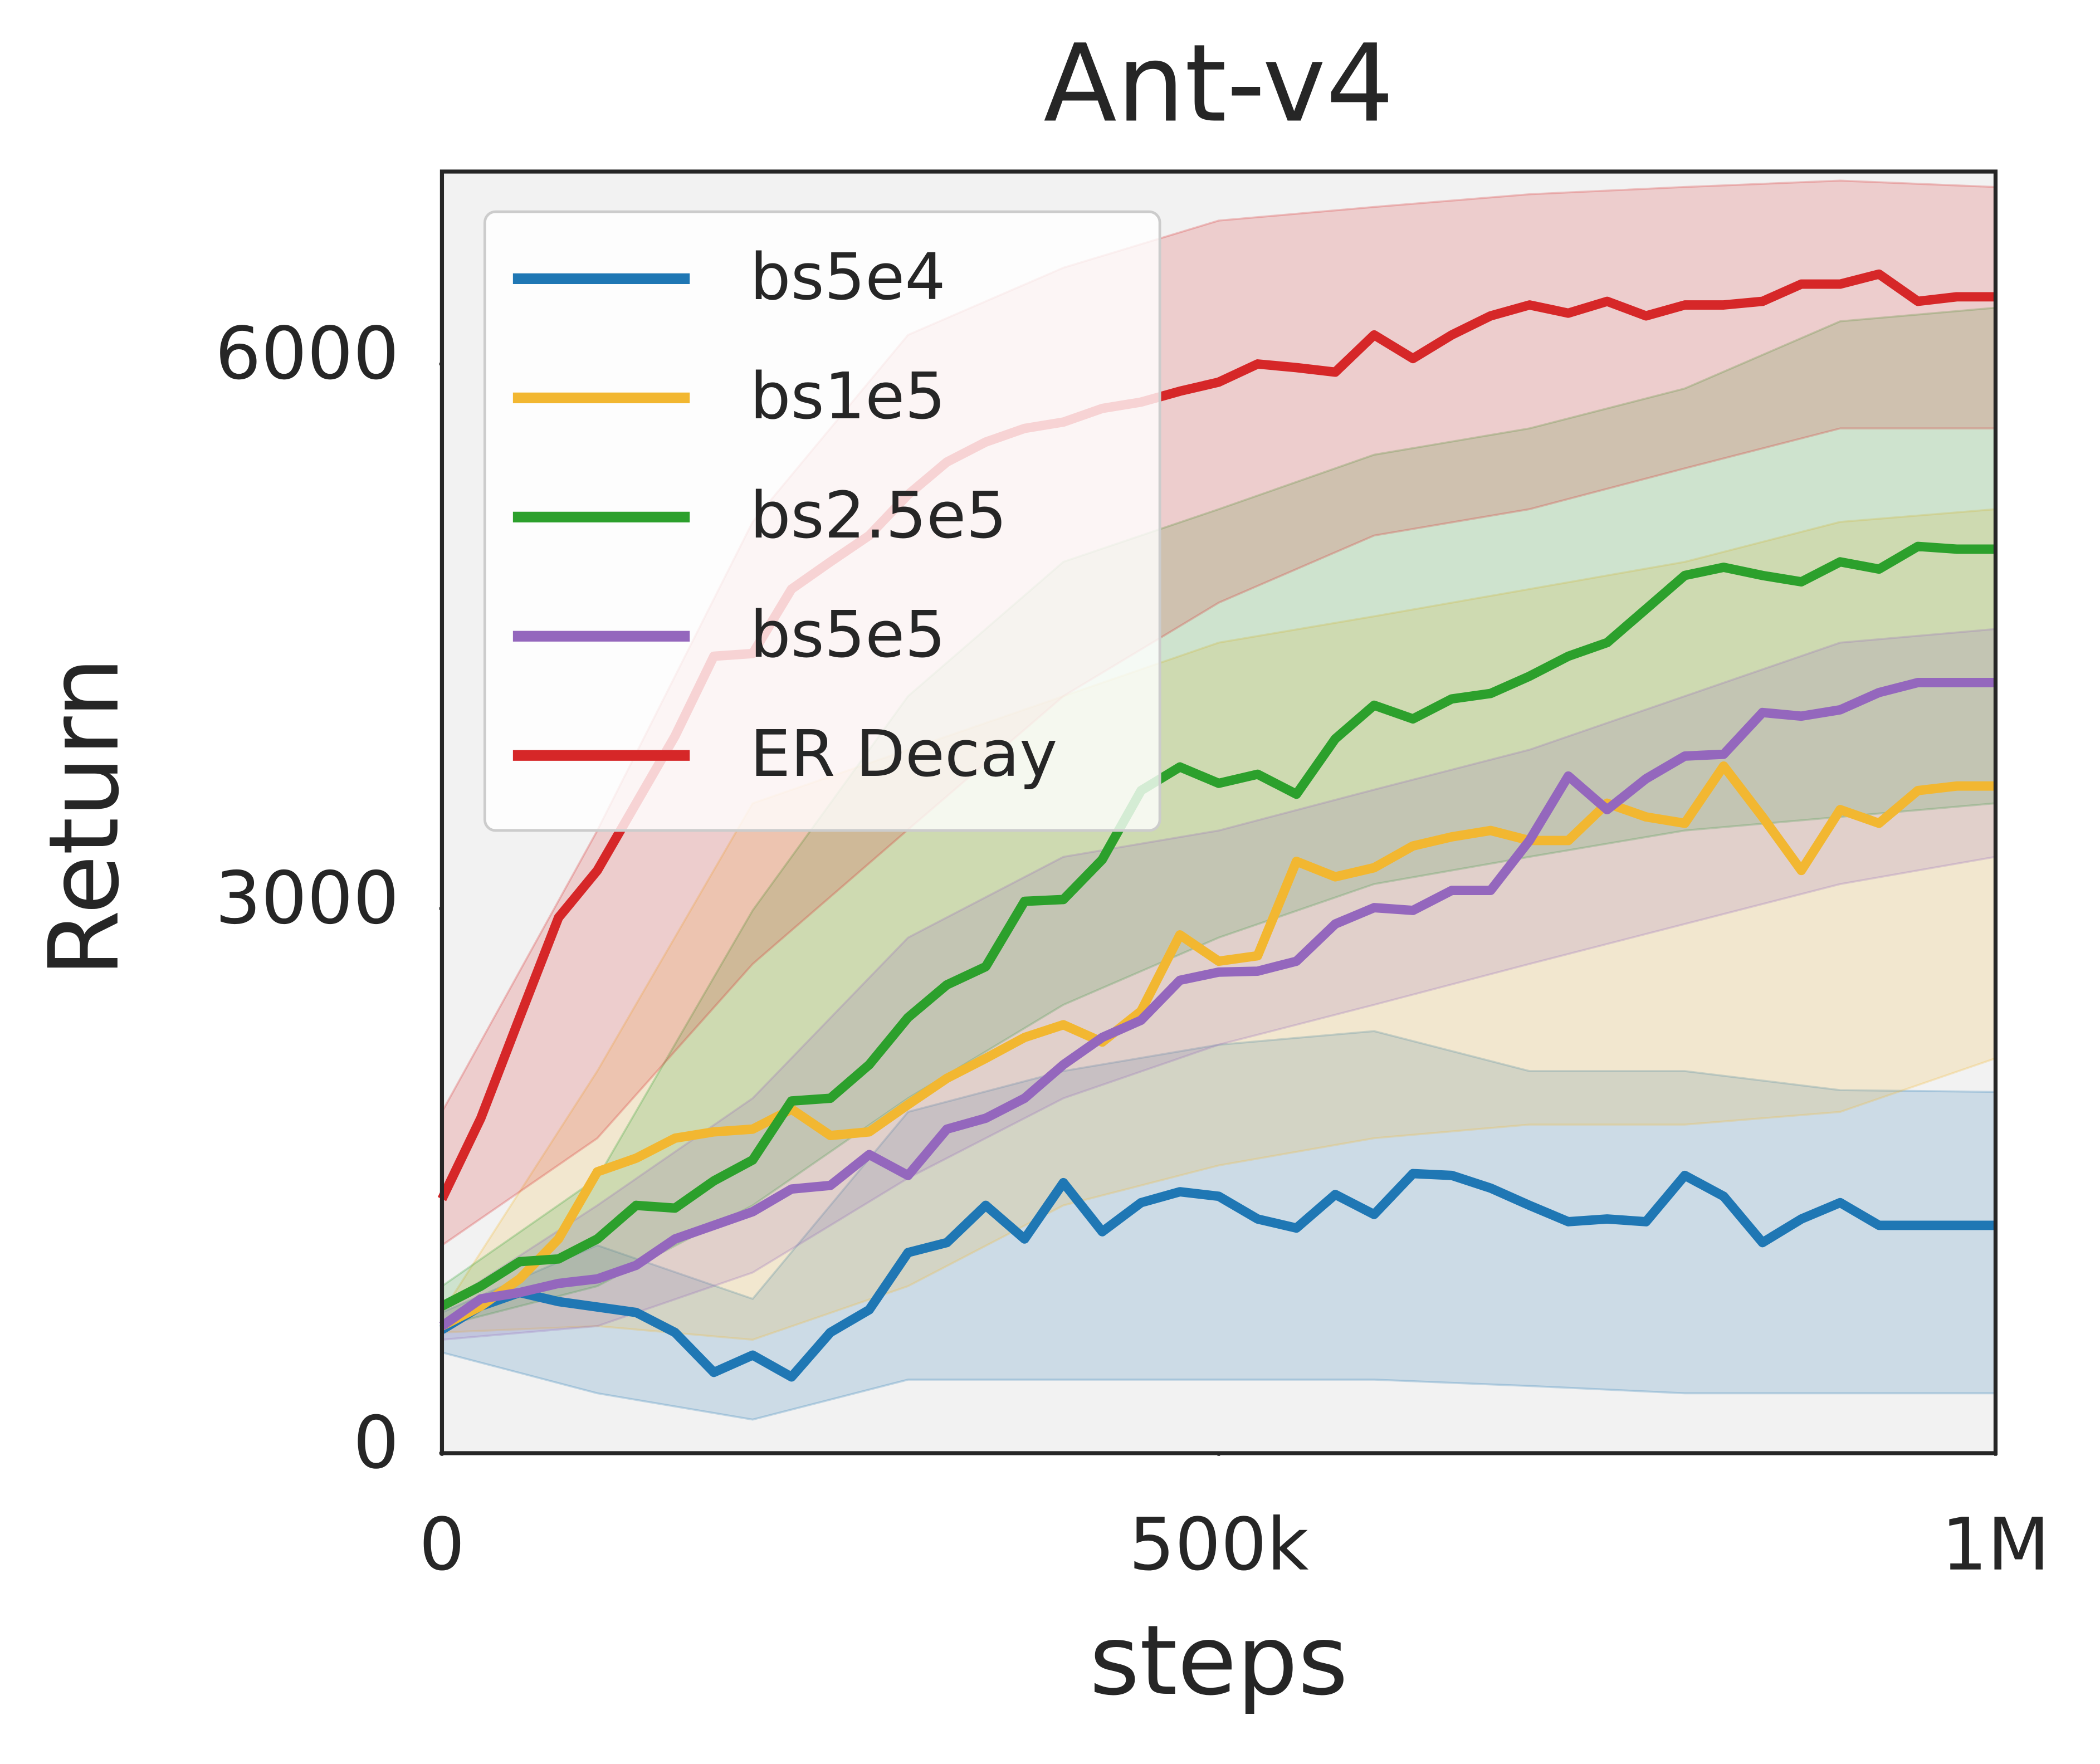 This screenshot has height=1764, width=2100. I want to click on legend-label: bs2.5e5, so click(878, 515).